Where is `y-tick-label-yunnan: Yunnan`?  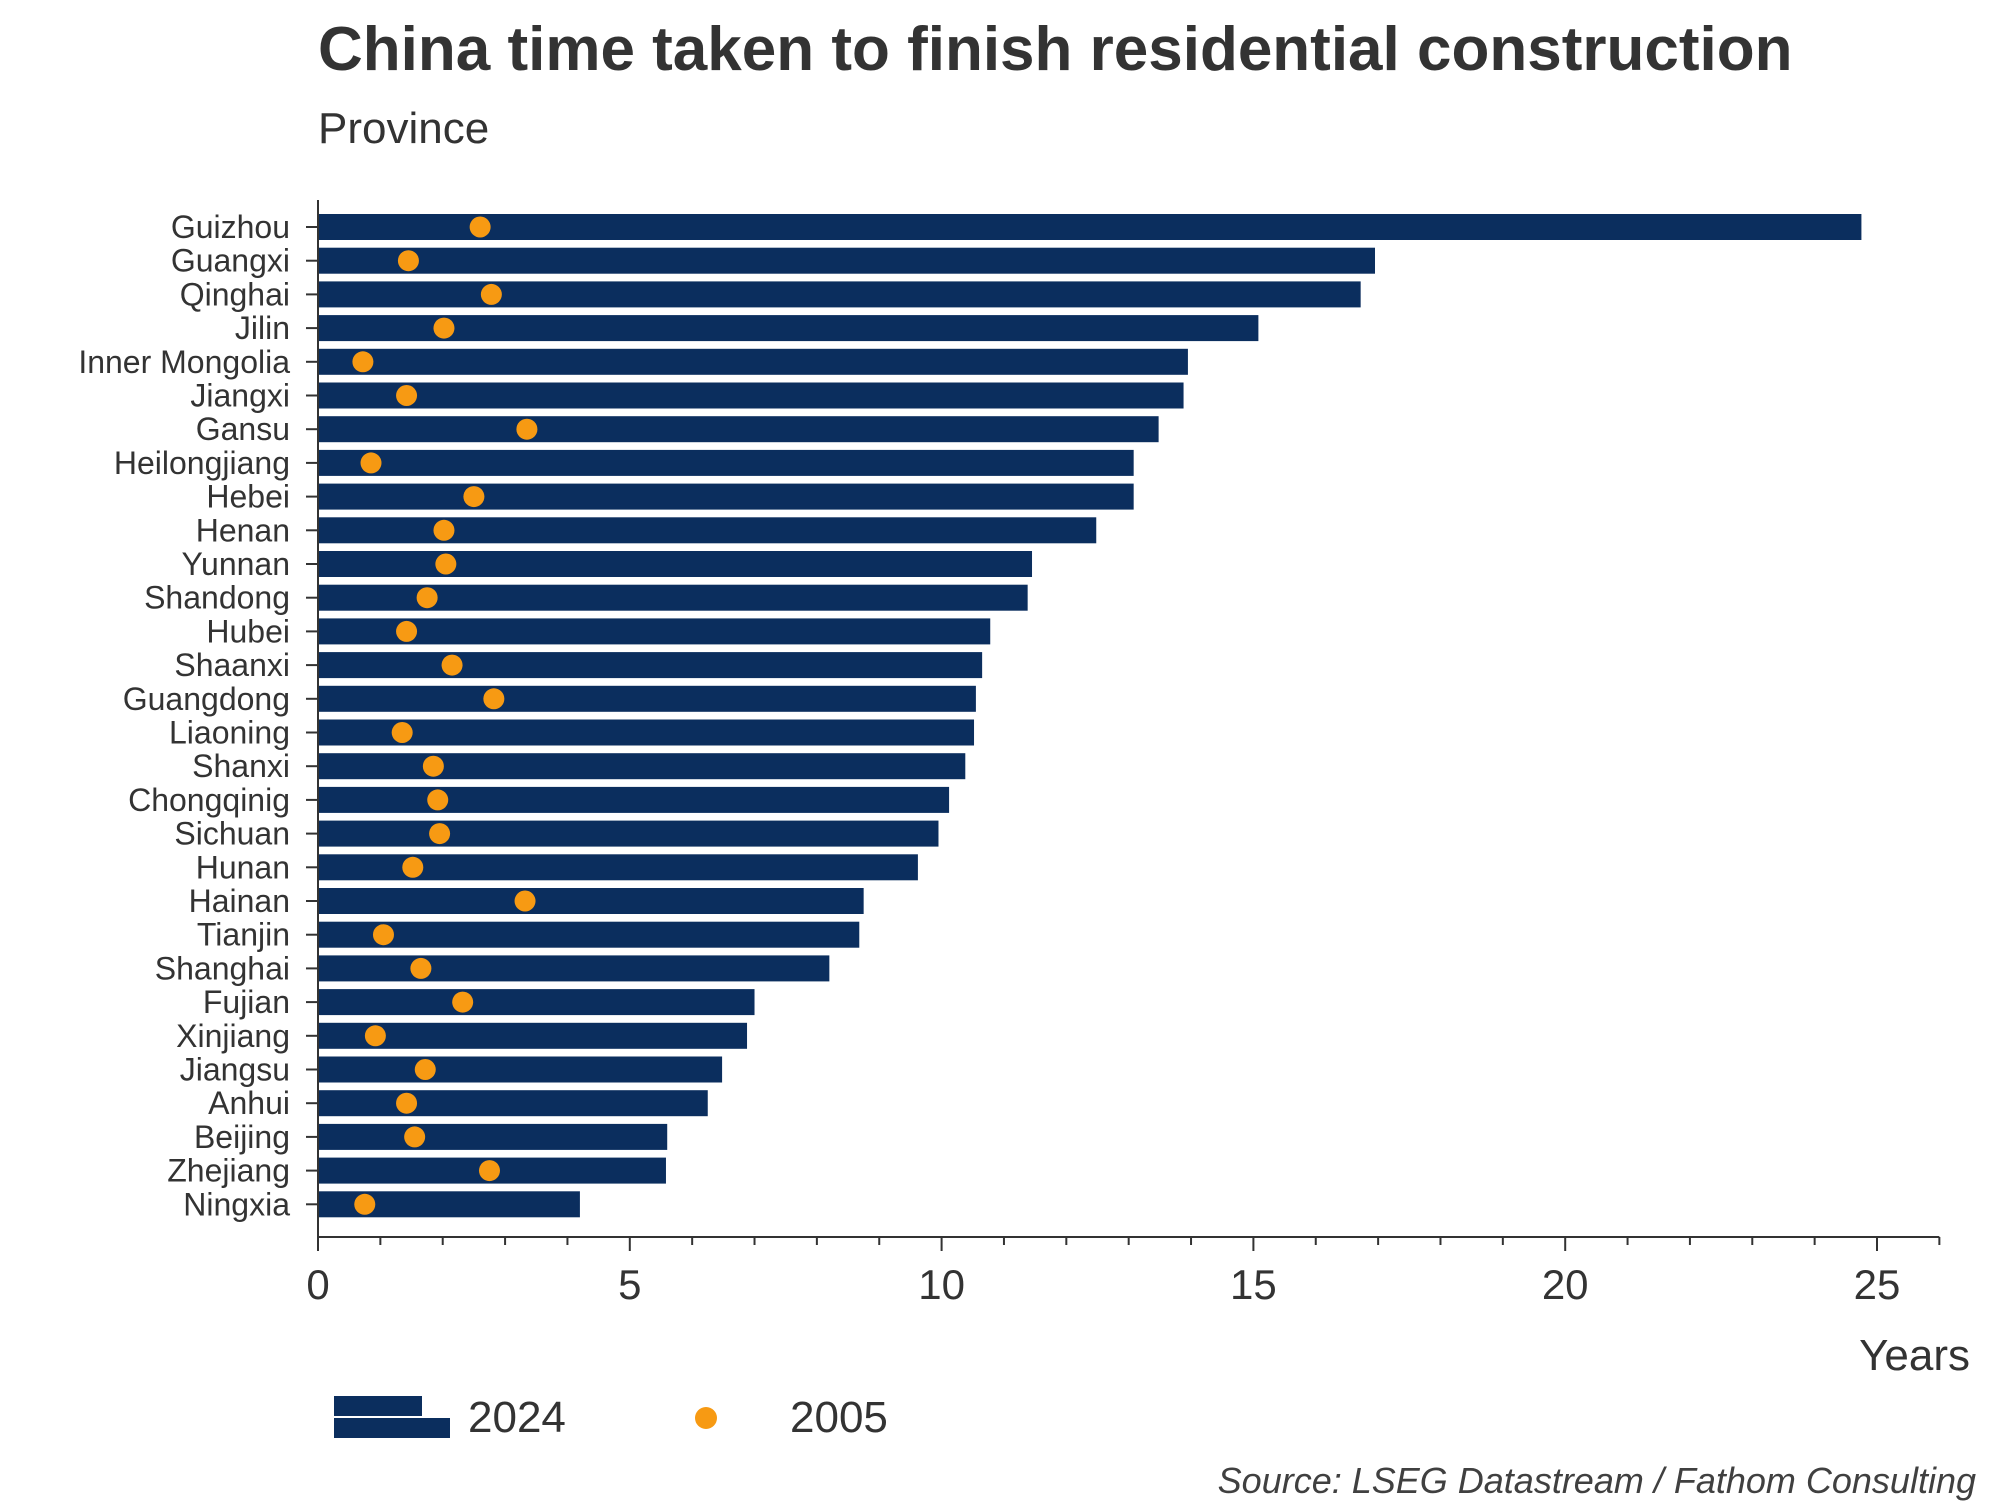
y-tick-label-yunnan: Yunnan is located at coordinates (235, 564).